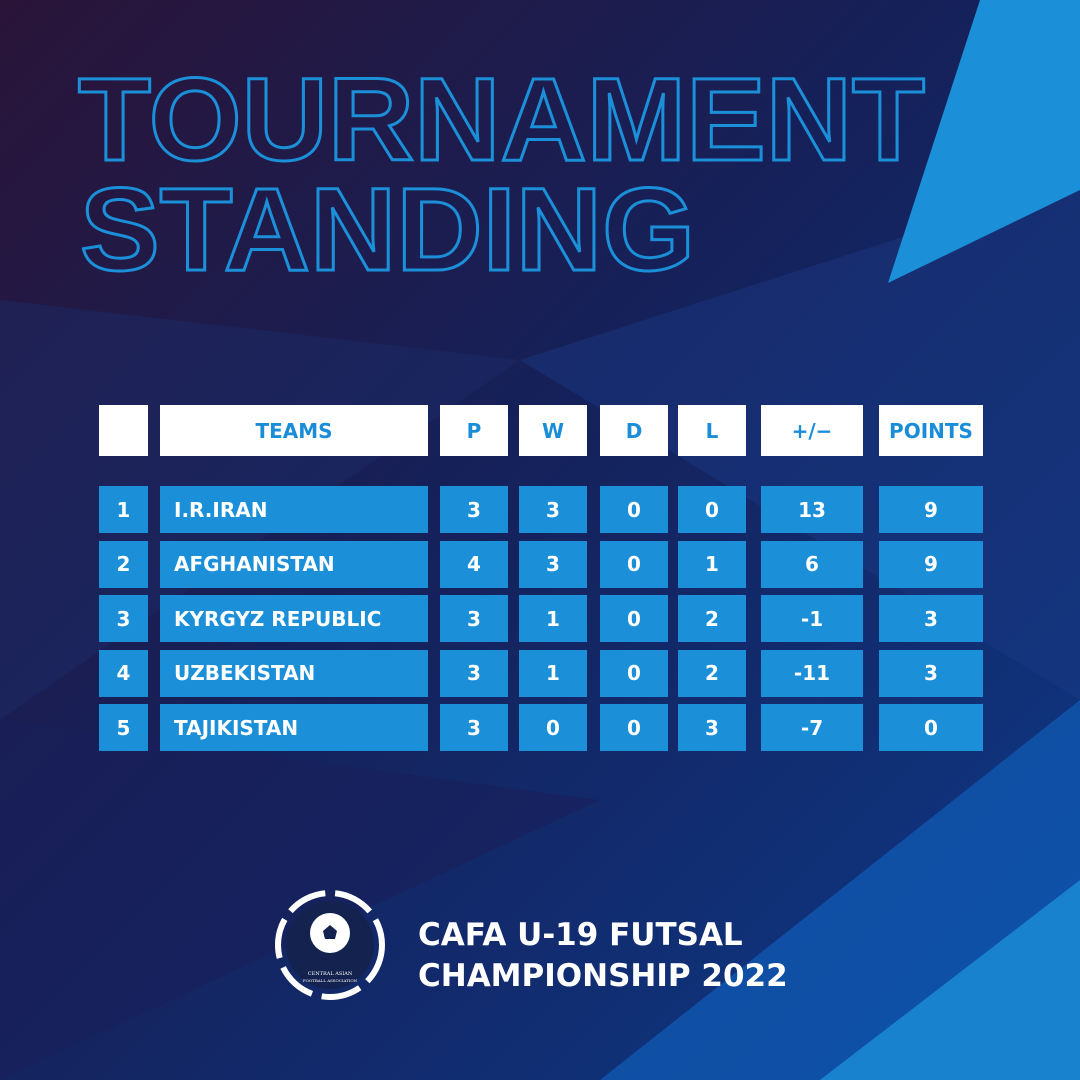 The image size is (1080, 1080). Describe the element at coordinates (387, 230) in the screenshot. I see `title-line: STANDING` at that location.